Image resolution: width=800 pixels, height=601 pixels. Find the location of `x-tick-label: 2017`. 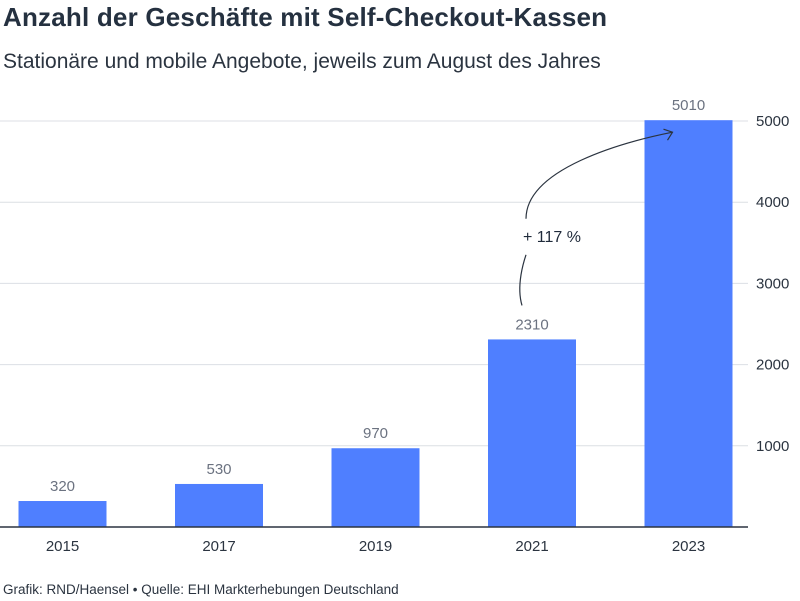

x-tick-label: 2017 is located at coordinates (218, 546).